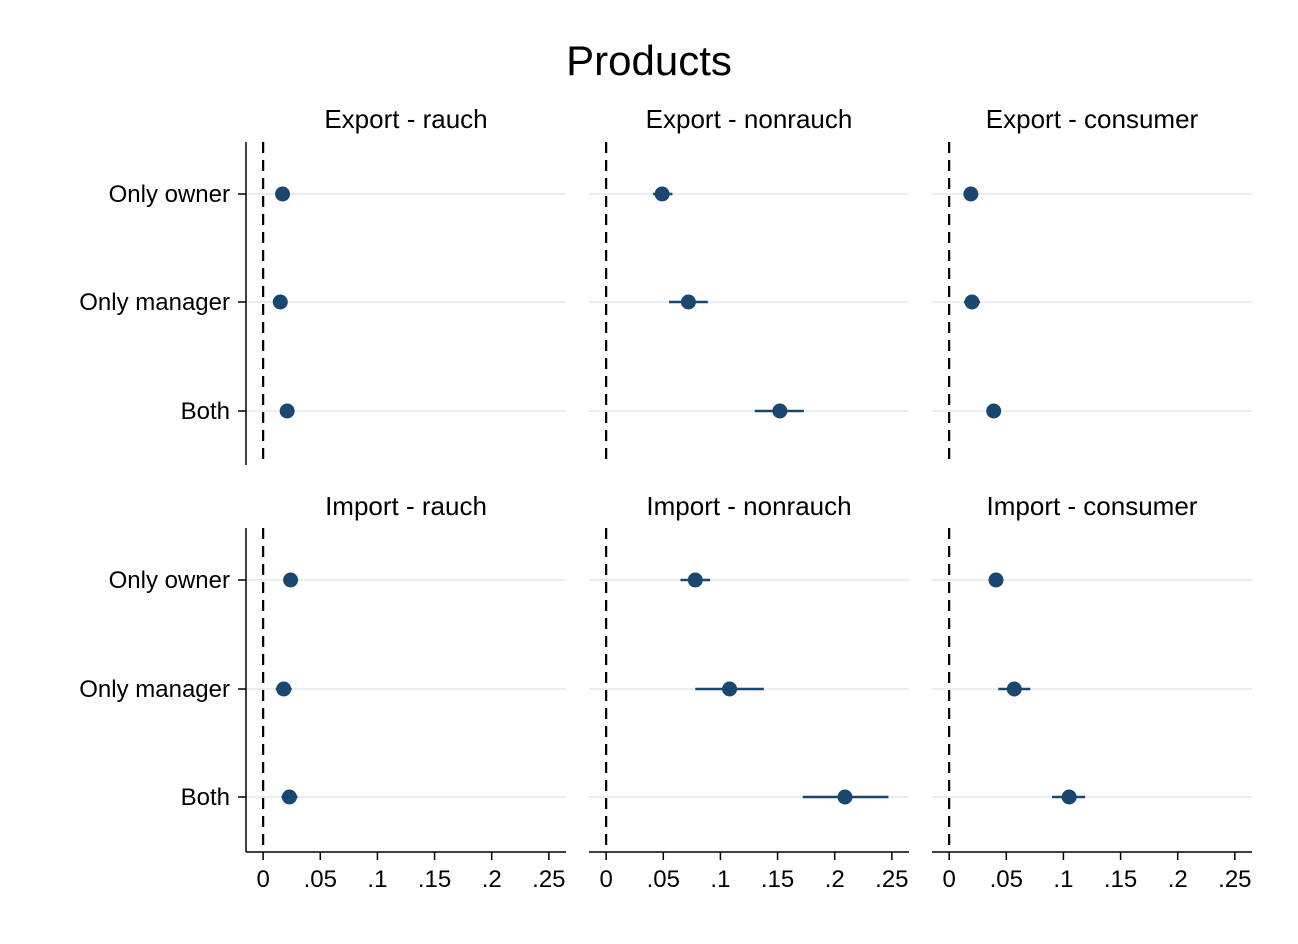  Describe the element at coordinates (749, 692) in the screenshot. I see `panel-5: Import - nonrauch 0 .05 .1 .15 .2 .25` at that location.